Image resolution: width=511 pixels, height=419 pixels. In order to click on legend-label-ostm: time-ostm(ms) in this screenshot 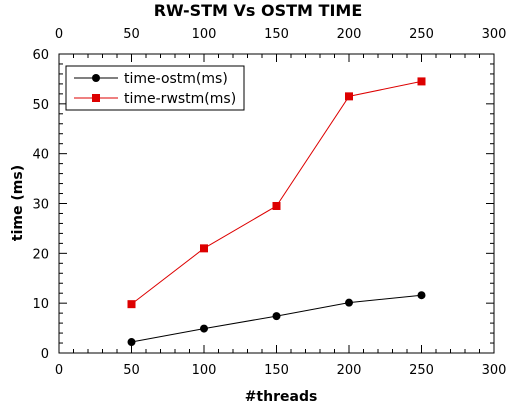, I will do `click(176, 79)`.